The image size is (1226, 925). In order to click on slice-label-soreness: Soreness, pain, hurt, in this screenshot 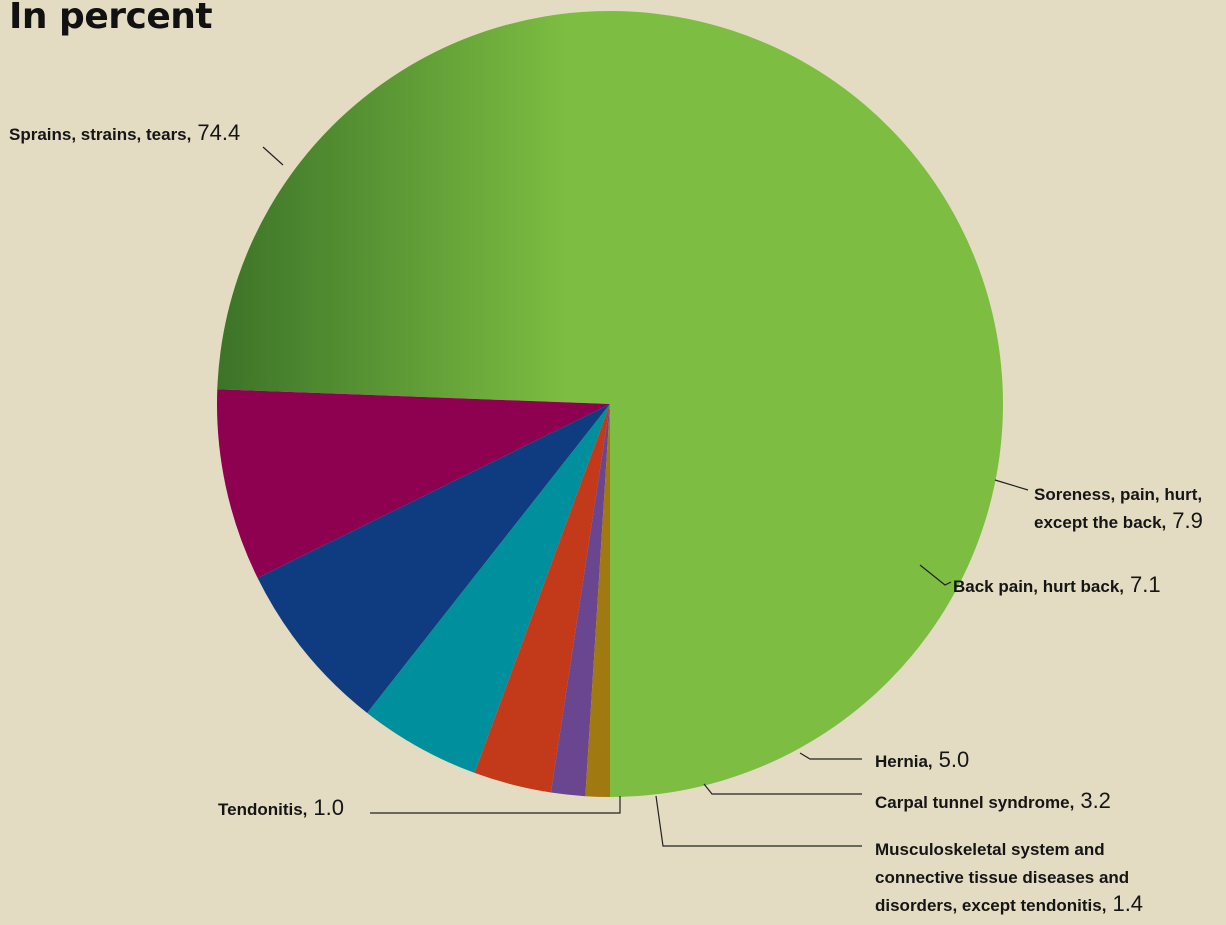, I will do `click(1118, 494)`.